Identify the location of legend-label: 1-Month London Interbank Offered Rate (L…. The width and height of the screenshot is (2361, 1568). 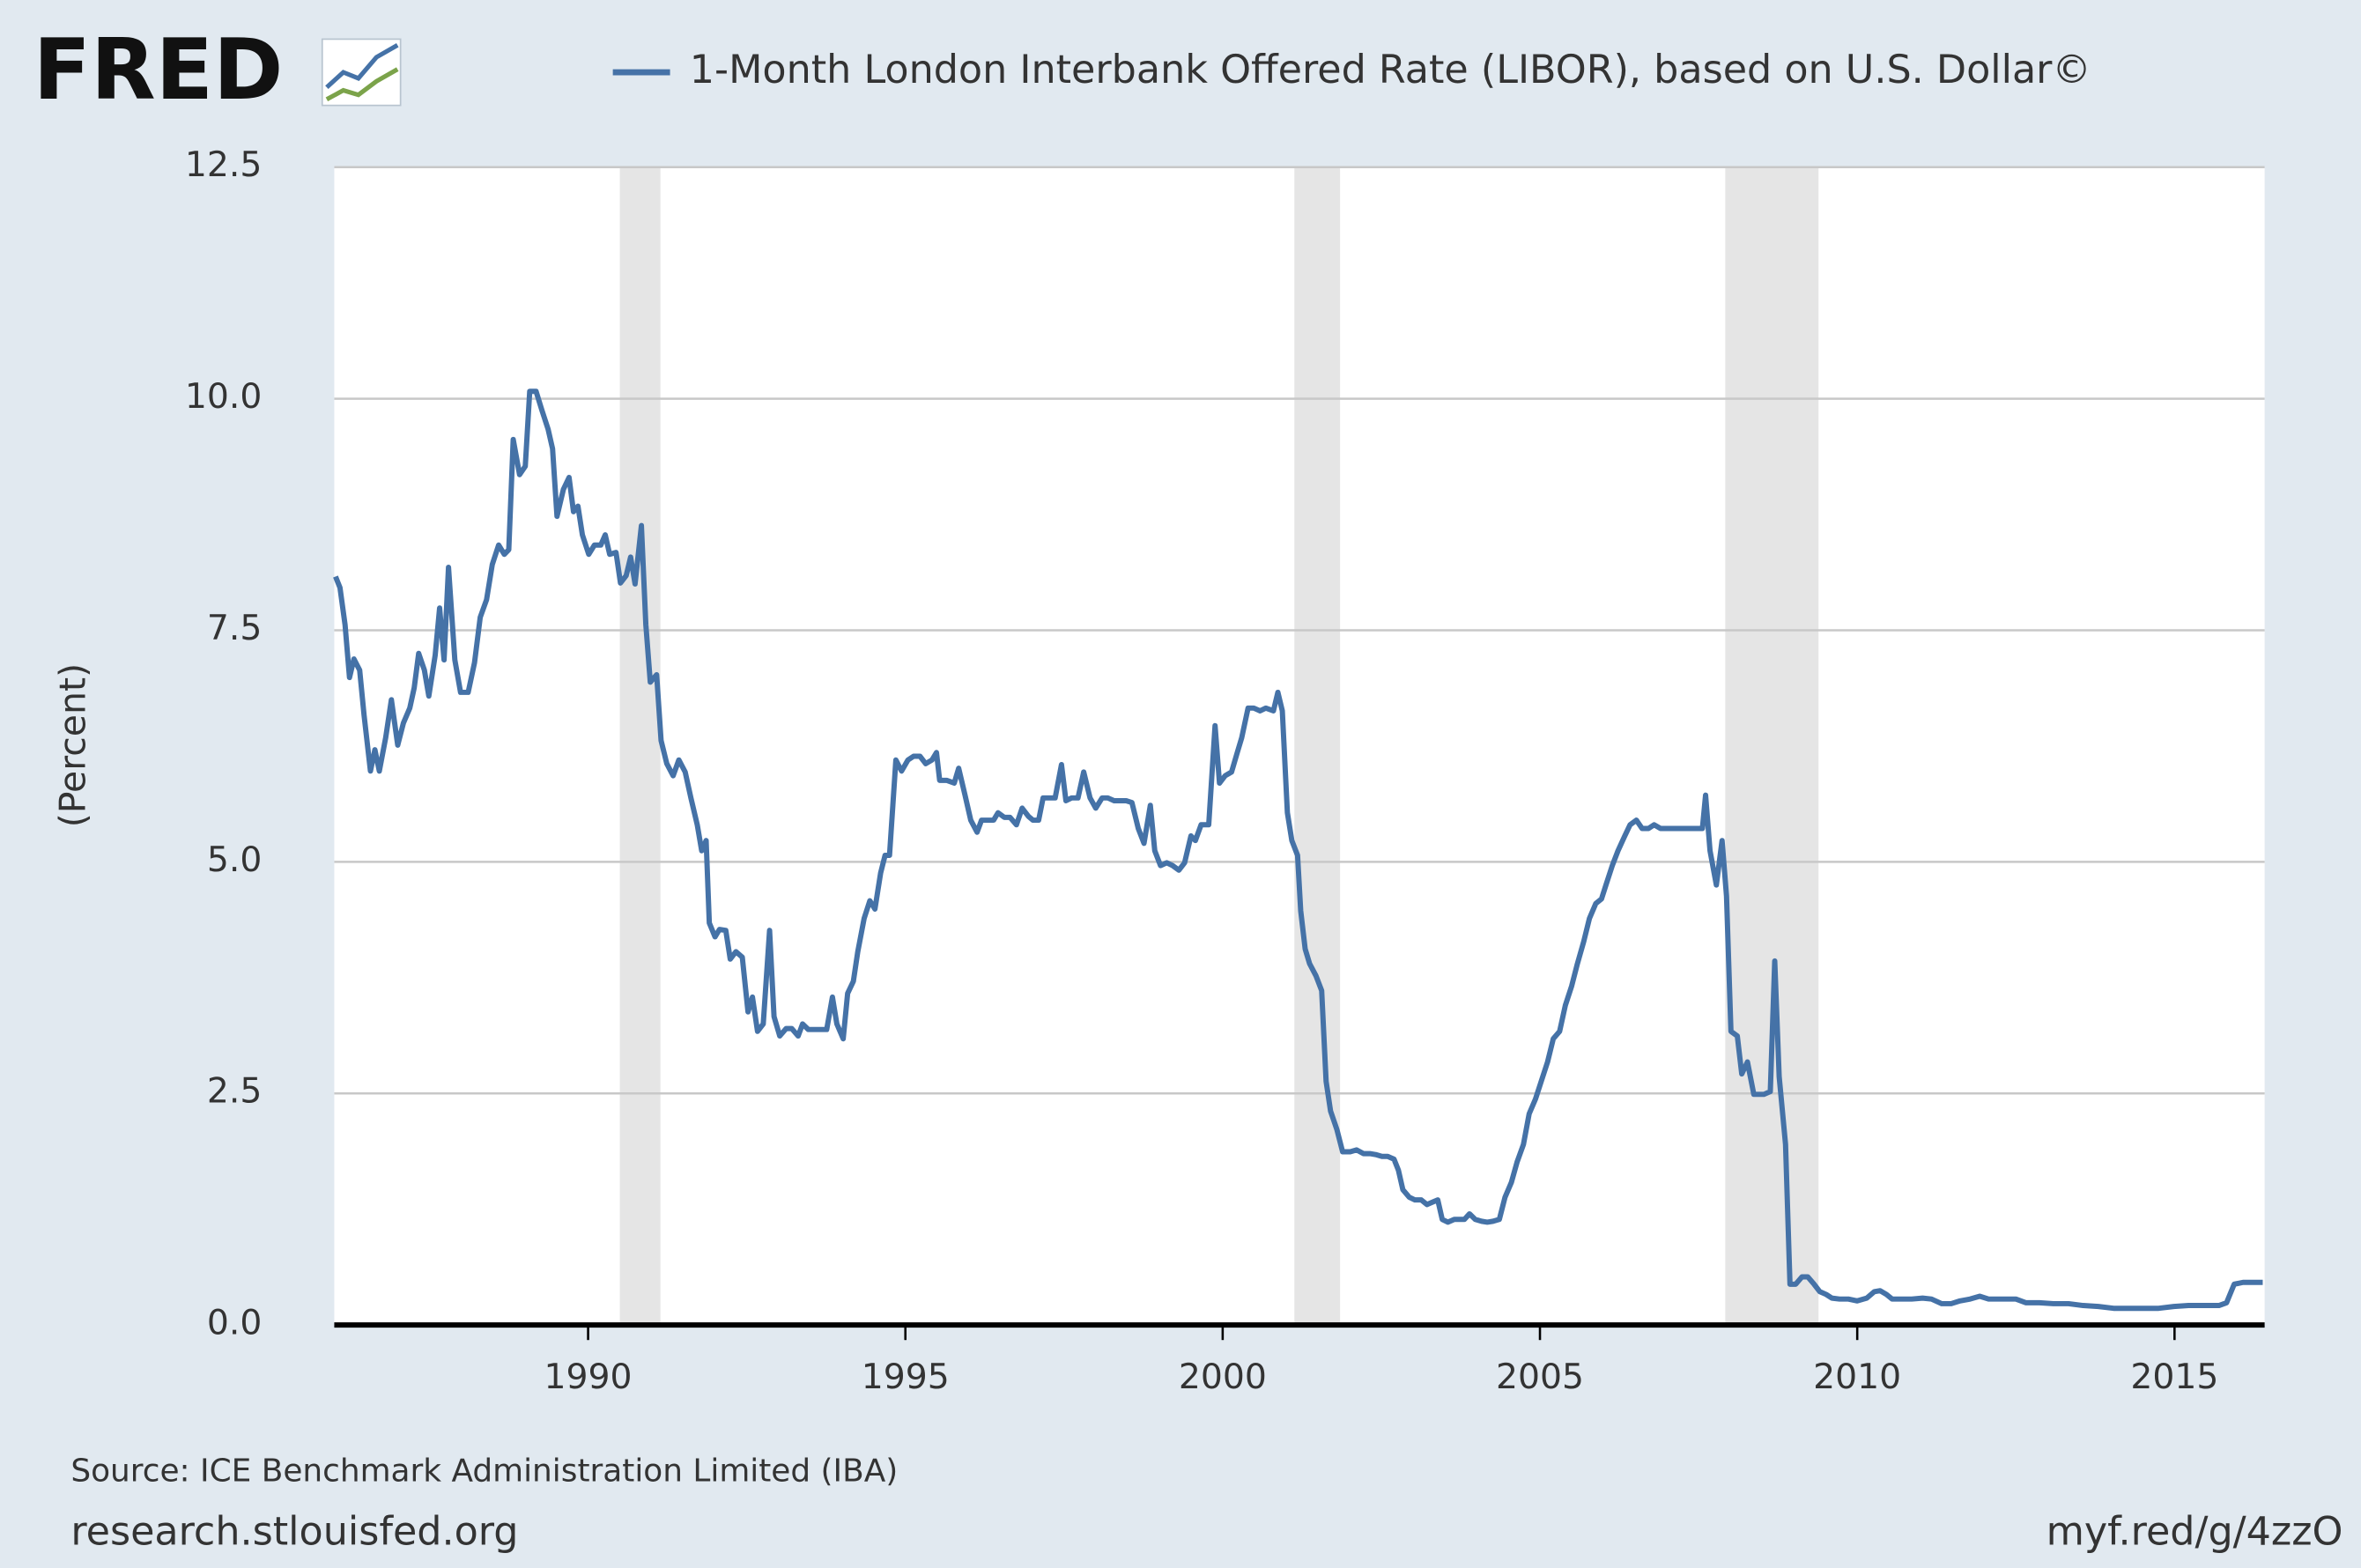
(1390, 70).